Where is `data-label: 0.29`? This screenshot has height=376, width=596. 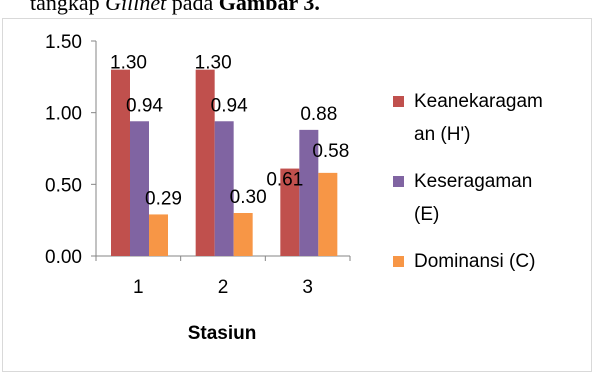 data-label: 0.29 is located at coordinates (163, 198).